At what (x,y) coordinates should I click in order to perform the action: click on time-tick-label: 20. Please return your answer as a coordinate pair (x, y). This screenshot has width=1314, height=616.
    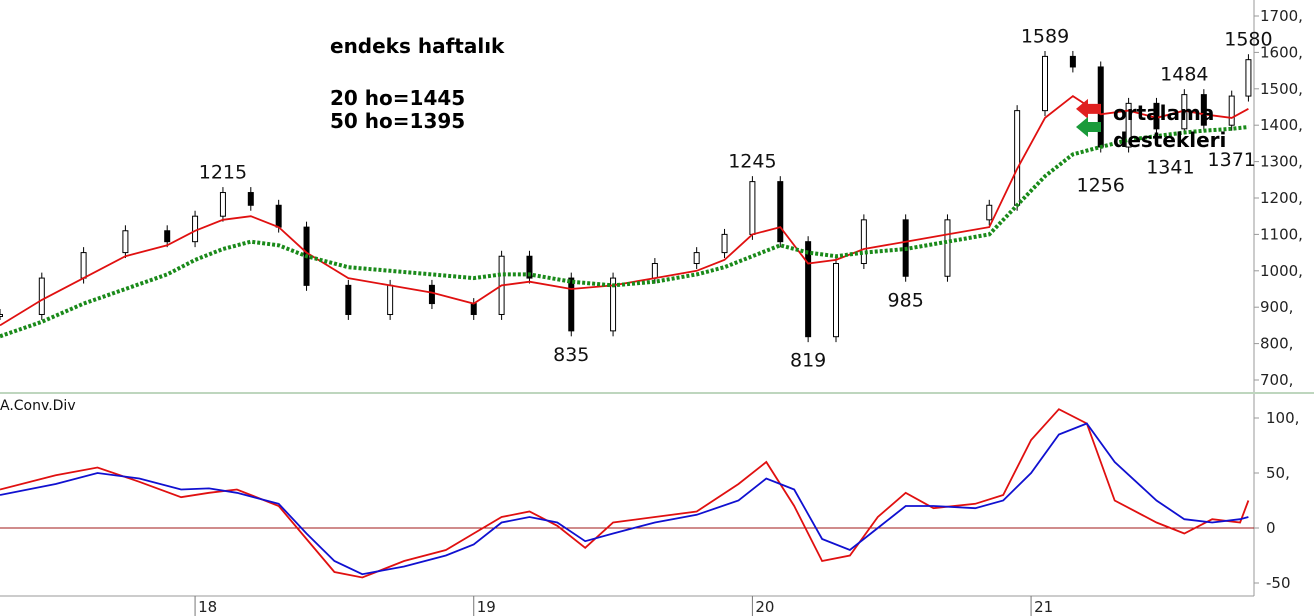
    Looking at the image, I should click on (764, 607).